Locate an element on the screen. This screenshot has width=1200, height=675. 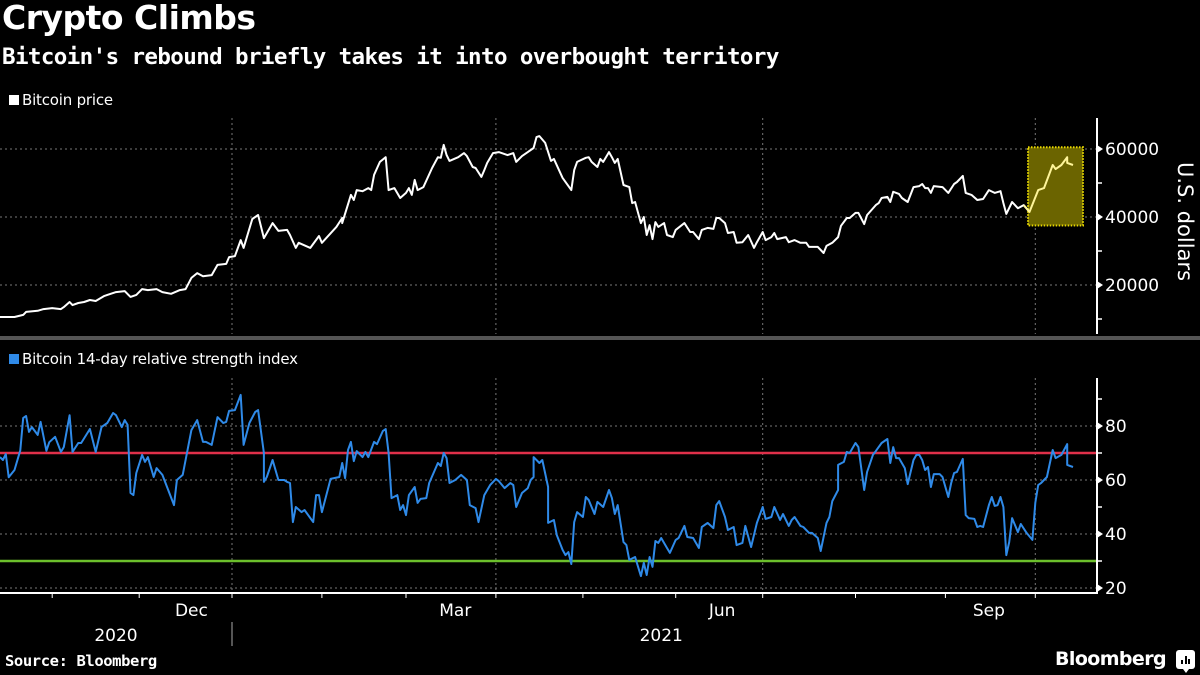
y-tick-label: 40 is located at coordinates (1116, 535).